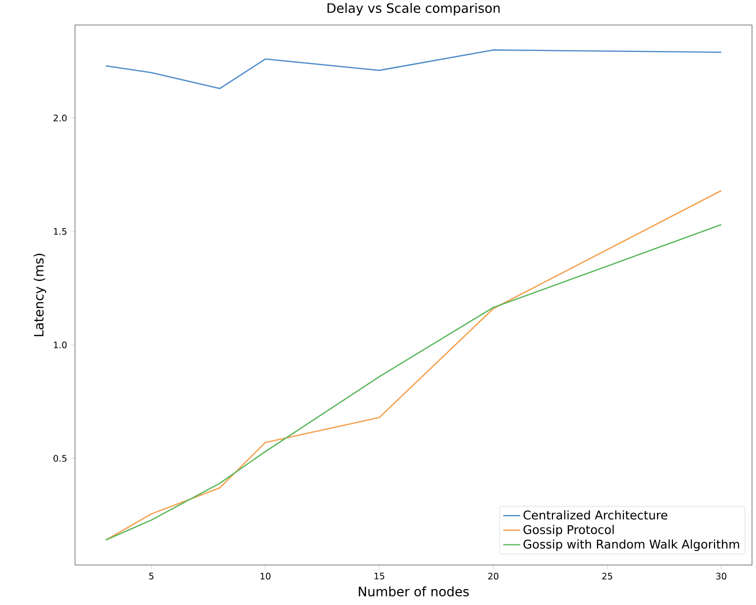 The width and height of the screenshot is (756, 605). What do you see at coordinates (413, 69) in the screenshot?
I see `line-series` at bounding box center [413, 69].